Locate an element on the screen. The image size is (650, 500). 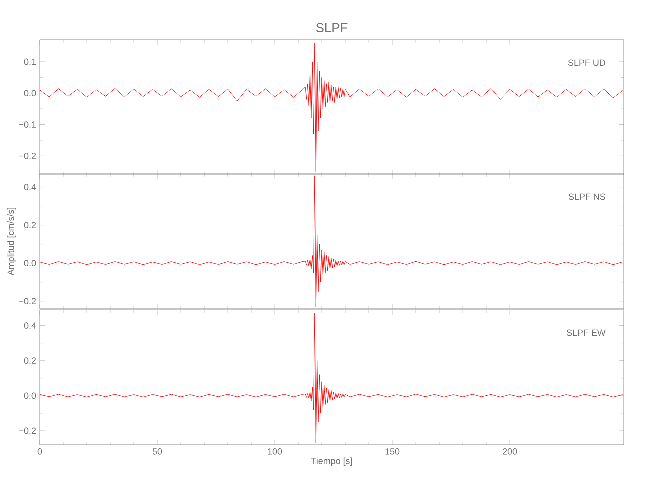
x-tick-label: 200 is located at coordinates (510, 451).